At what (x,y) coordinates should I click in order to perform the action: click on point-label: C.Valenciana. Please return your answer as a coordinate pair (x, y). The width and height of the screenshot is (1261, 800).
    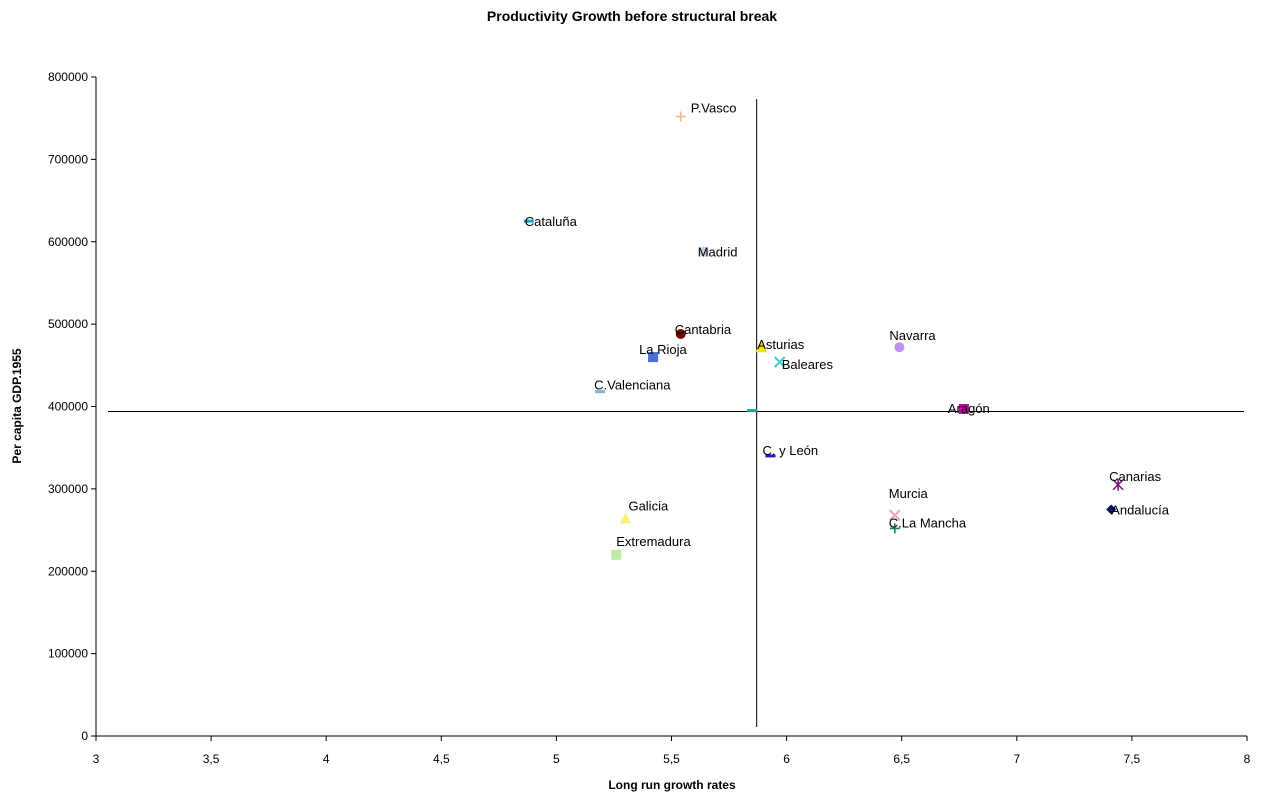
    Looking at the image, I should click on (632, 385).